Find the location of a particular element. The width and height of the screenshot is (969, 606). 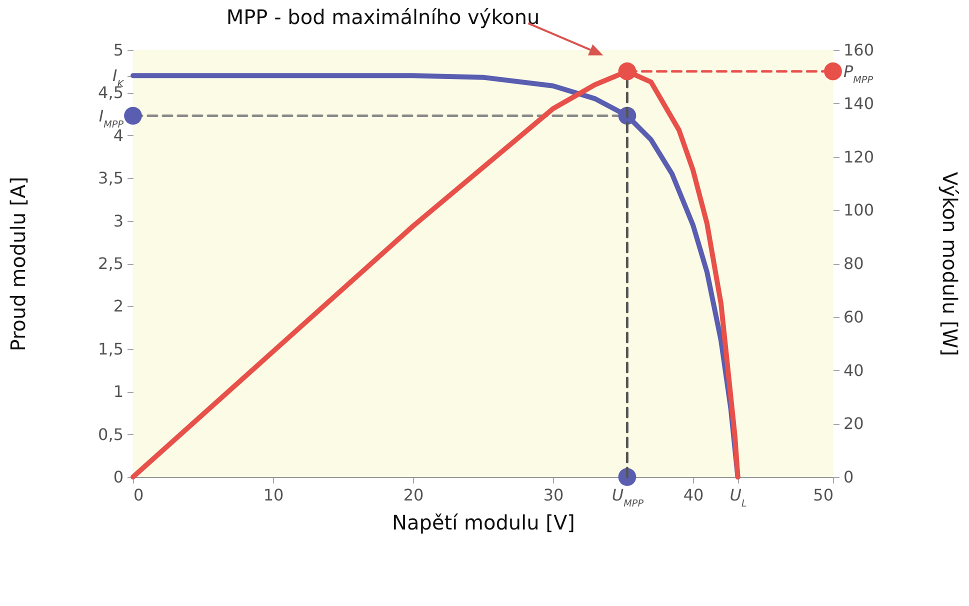

x-tick-label: U$_{MPP}$ is located at coordinates (628, 497).